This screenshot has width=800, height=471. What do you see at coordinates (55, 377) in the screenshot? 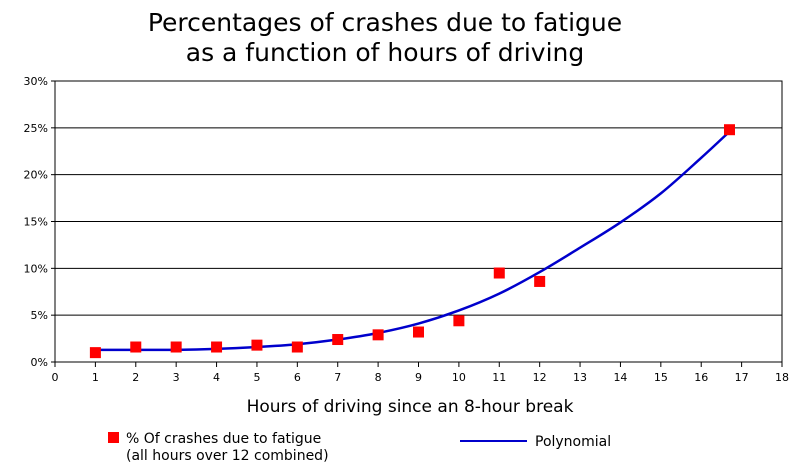
I see `x-tick-label: 0` at bounding box center [55, 377].